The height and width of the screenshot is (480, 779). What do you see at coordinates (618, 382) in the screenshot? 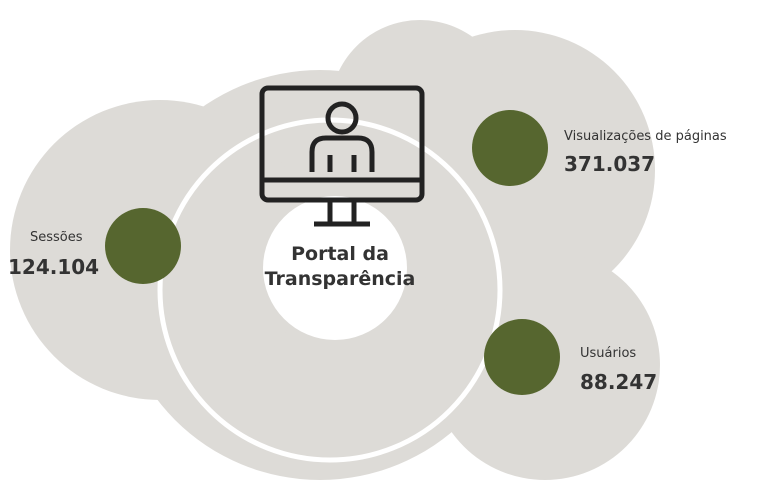
I see `stat-value: 88.247` at bounding box center [618, 382].